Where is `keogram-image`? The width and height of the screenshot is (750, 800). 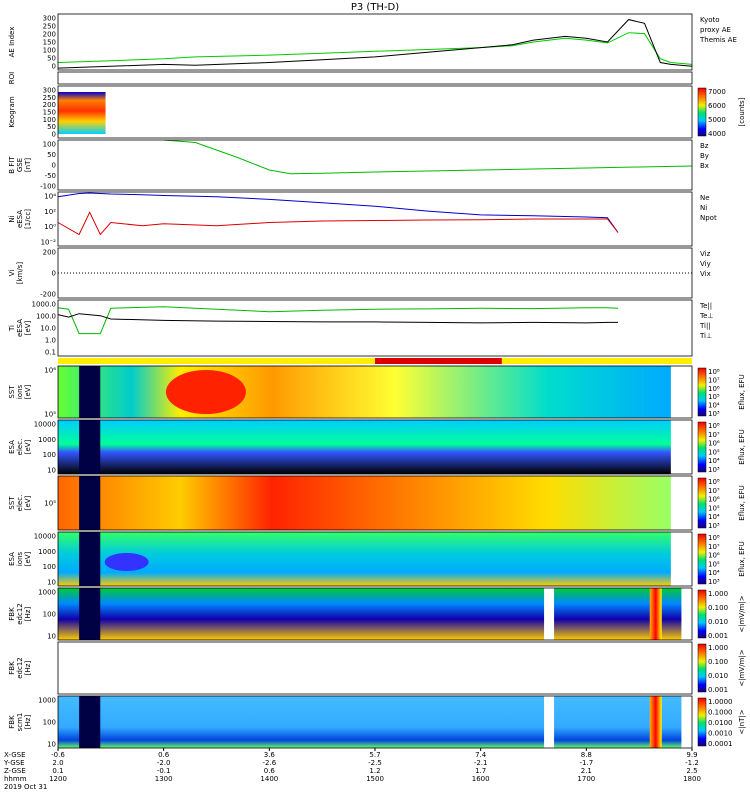
keogram-image is located at coordinates (82, 113).